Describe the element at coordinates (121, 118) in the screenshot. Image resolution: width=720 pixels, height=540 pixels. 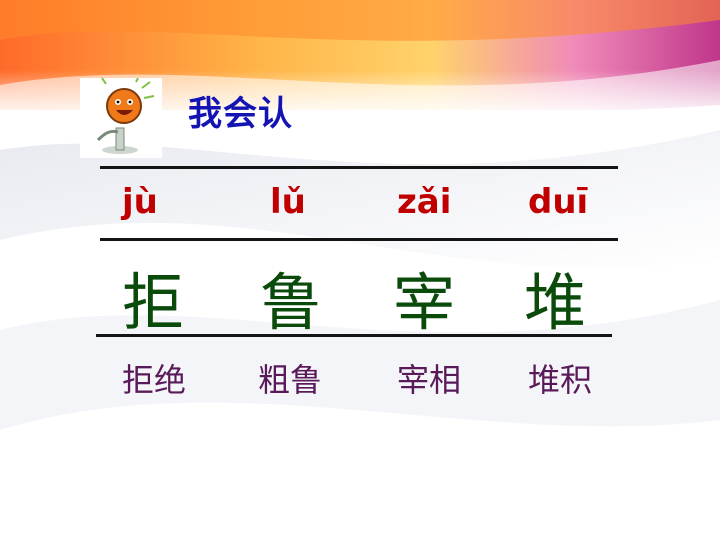
I see `microphone-mascot-icon` at that location.